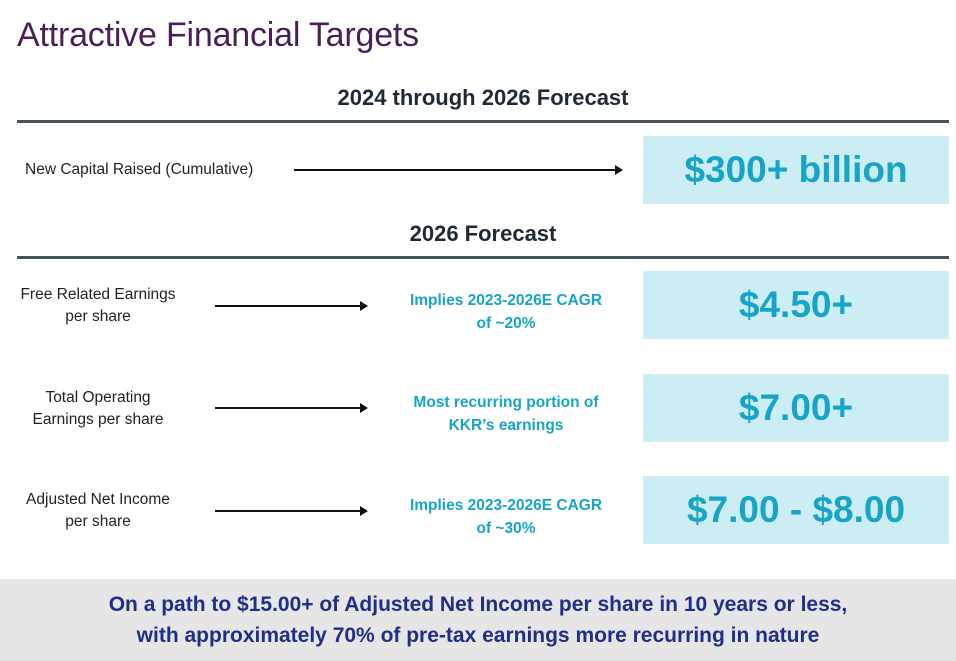 The width and height of the screenshot is (956, 661). Describe the element at coordinates (506, 312) in the screenshot. I see `note-fre: Implies 2023-2026E CAGR of ~20%` at that location.